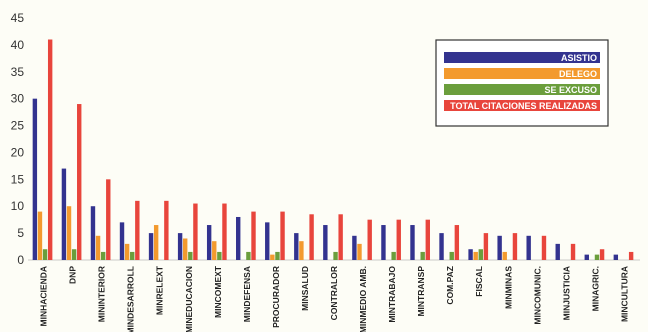 The width and height of the screenshot is (648, 332). I want to click on x-tick-label: MINAGRIC., so click(595, 288).